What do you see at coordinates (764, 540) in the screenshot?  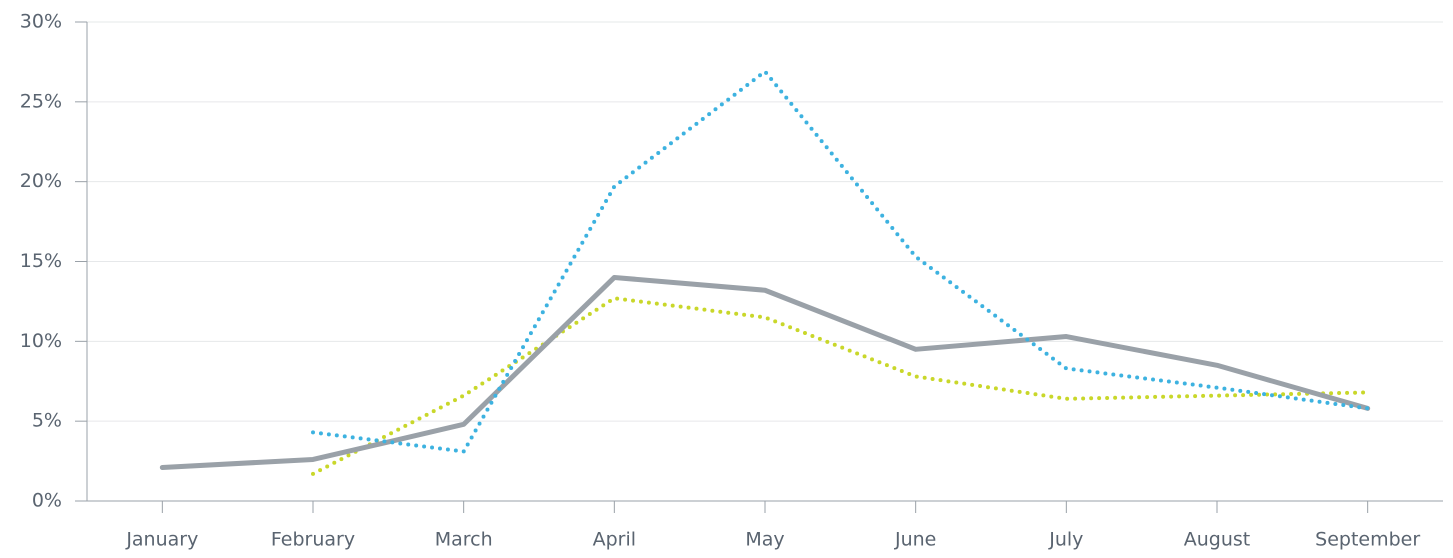 I see `x-tick-label: May` at bounding box center [764, 540].